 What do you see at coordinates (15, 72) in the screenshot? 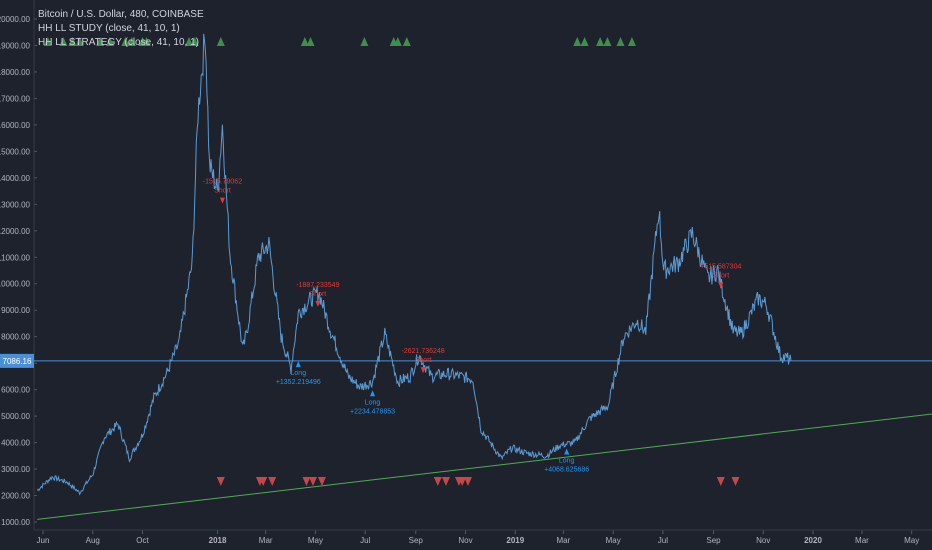
I see `y-tick-label: 18000.00` at bounding box center [15, 72].